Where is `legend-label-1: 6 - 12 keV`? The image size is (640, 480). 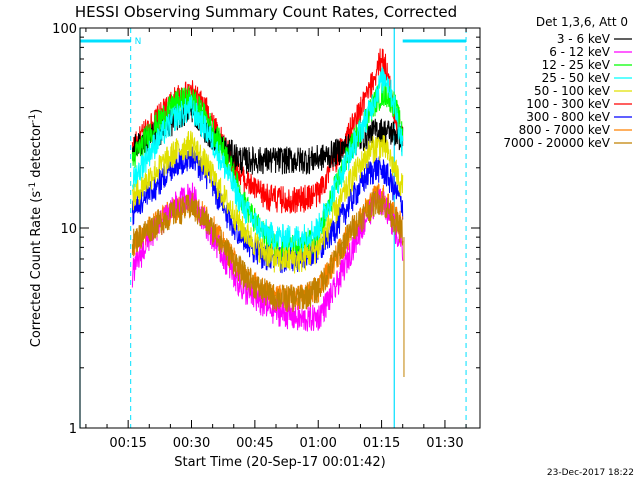 legend-label-1: 6 - 12 keV is located at coordinates (580, 52).